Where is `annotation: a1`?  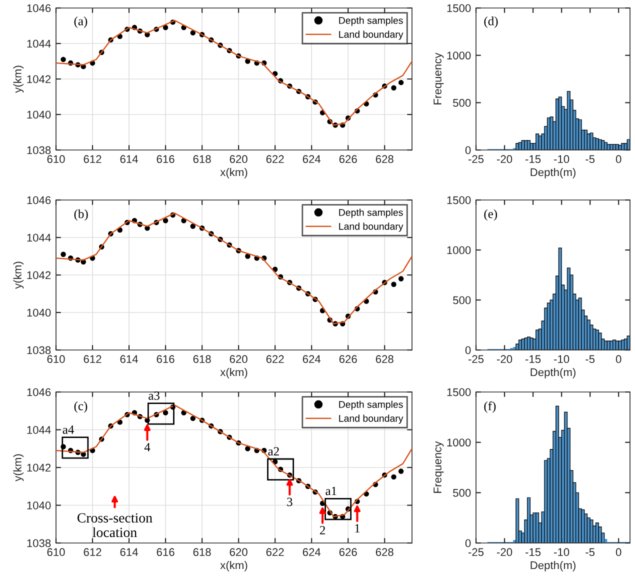 annotation: a1 is located at coordinates (331, 491).